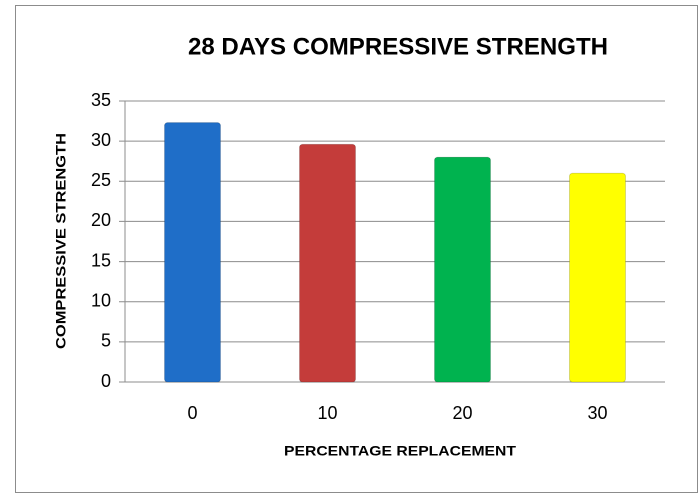 Image resolution: width=699 pixels, height=493 pixels. What do you see at coordinates (597, 413) in the screenshot?
I see `x-tick-label: 30` at bounding box center [597, 413].